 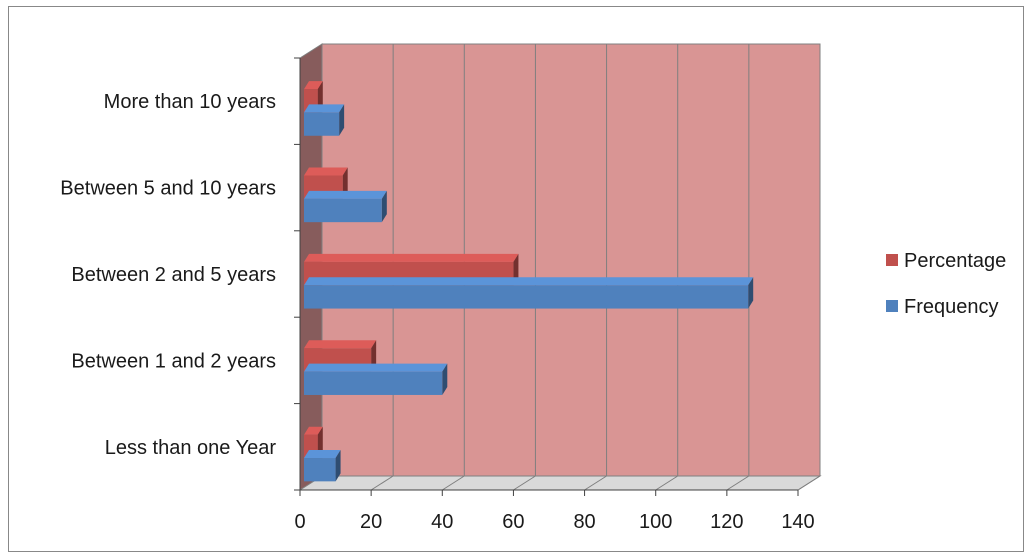 What do you see at coordinates (797, 522) in the screenshot?
I see `x-tick-label: 140` at bounding box center [797, 522].